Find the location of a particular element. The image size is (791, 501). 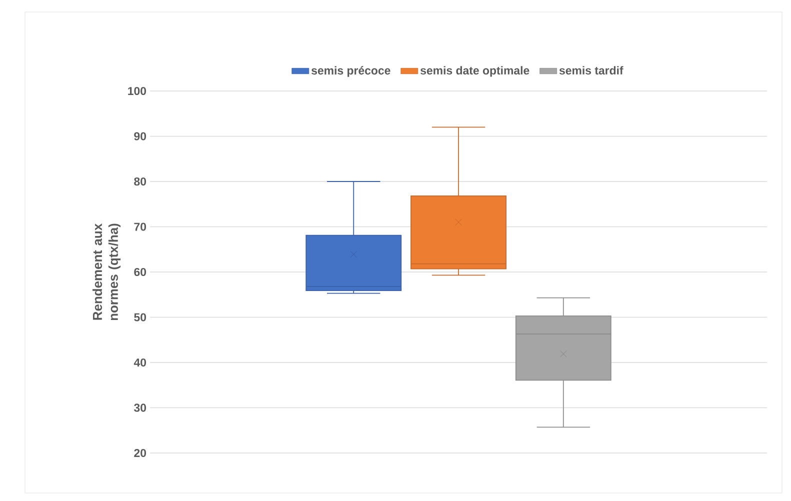

legend-label: semis tardif is located at coordinates (591, 70).